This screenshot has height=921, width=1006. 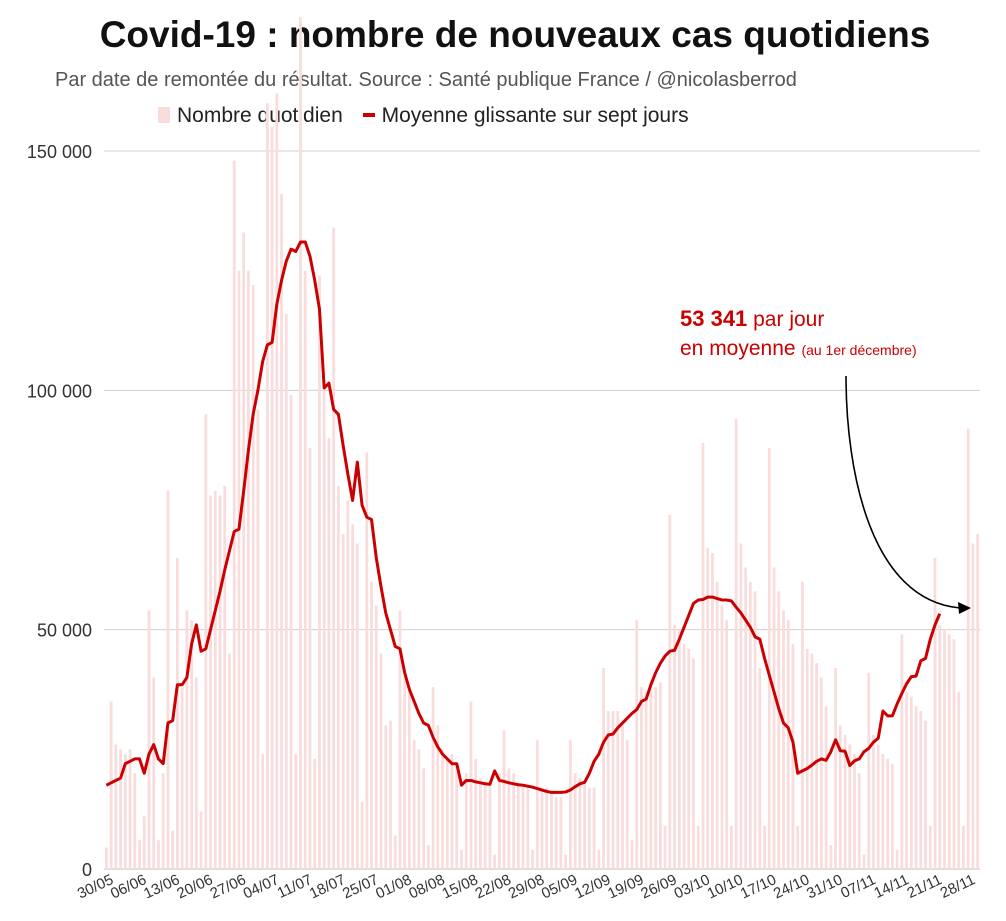 What do you see at coordinates (59, 391) in the screenshot?
I see `y-tick-label: 100 000` at bounding box center [59, 391].